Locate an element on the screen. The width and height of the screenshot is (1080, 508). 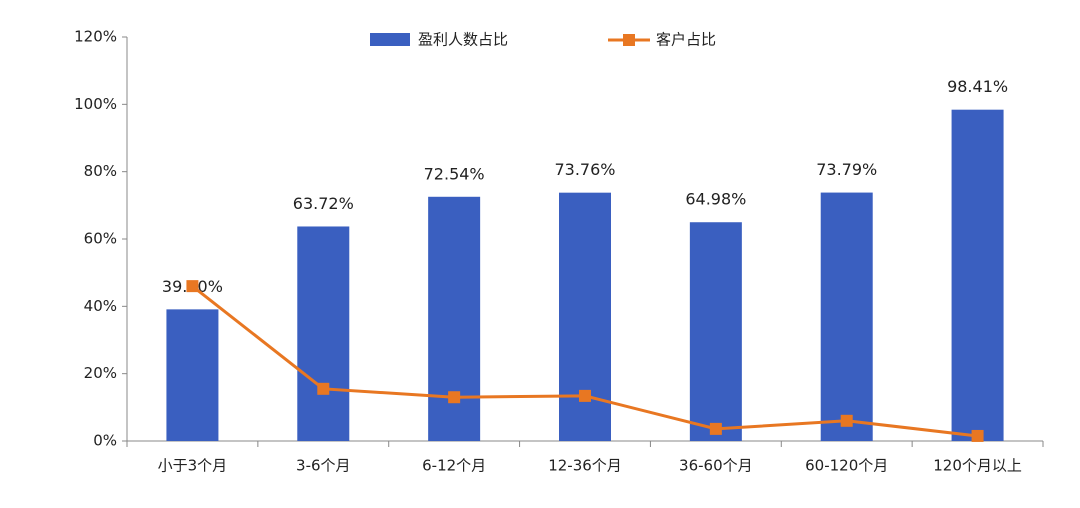
x-tick-label: 小于3个月 is located at coordinates (193, 466).